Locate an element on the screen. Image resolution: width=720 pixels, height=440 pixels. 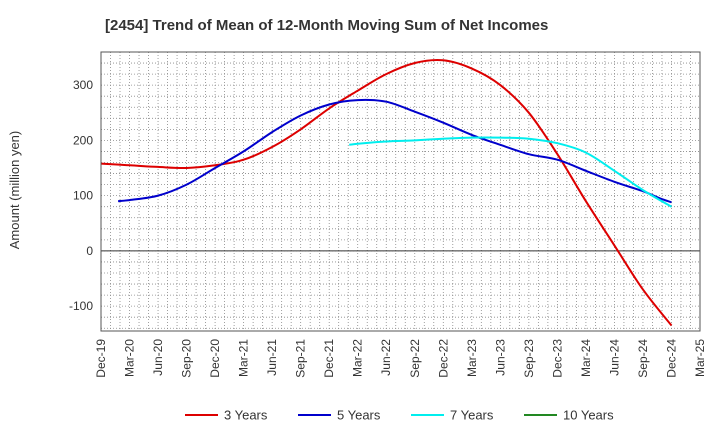
x-tick-label: Dec-22 is located at coordinates (443, 358).